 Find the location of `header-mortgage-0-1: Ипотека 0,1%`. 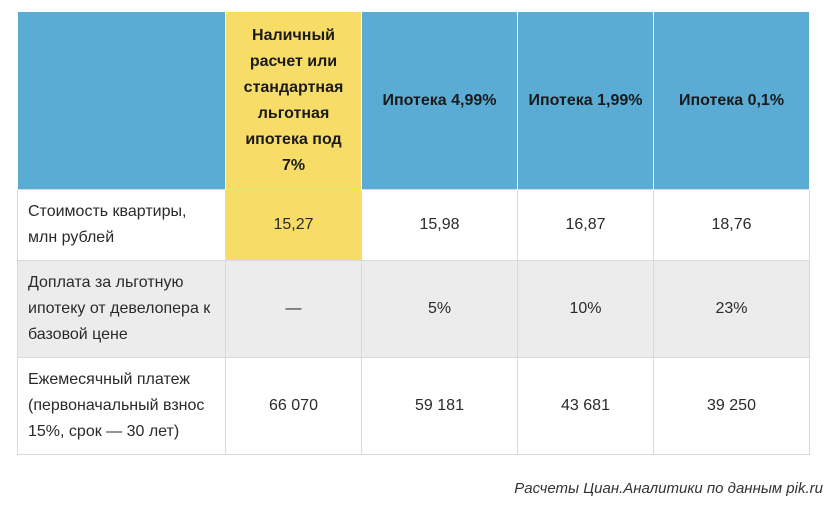

header-mortgage-0-1: Ипотека 0,1% is located at coordinates (731, 101).